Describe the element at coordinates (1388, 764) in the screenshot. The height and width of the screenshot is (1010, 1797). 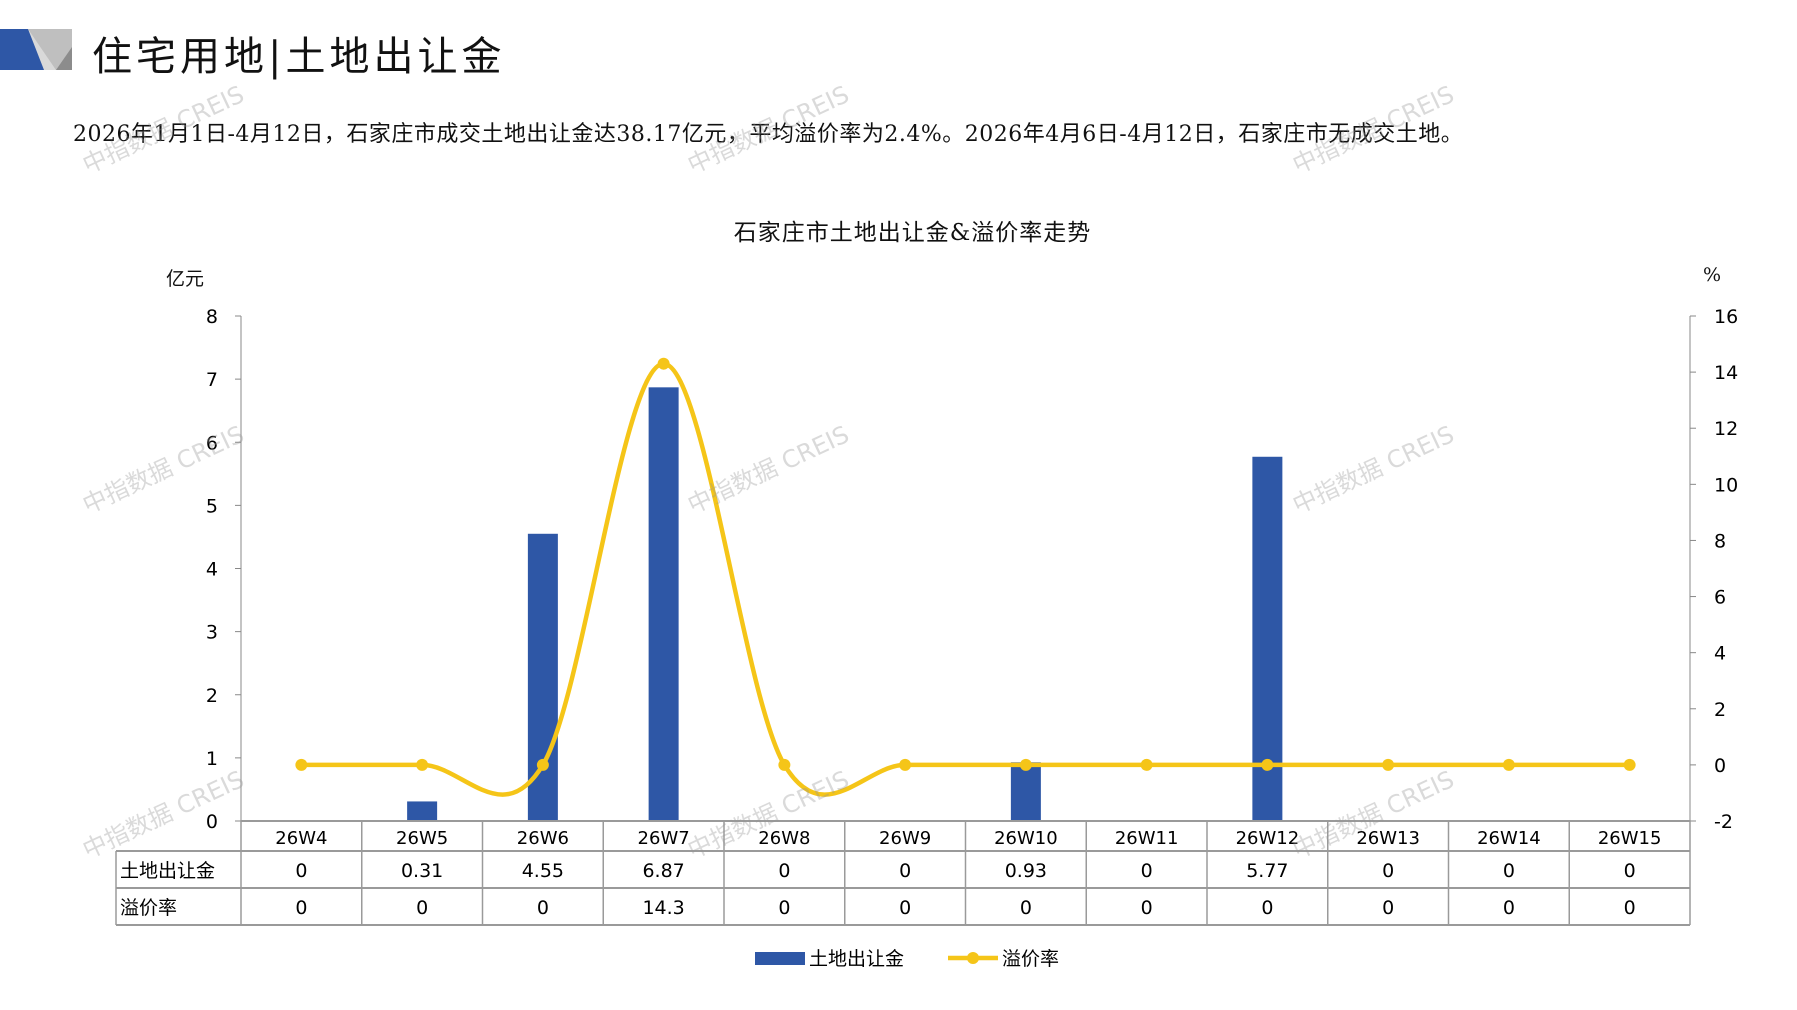
I see `line-point-26W13` at that location.